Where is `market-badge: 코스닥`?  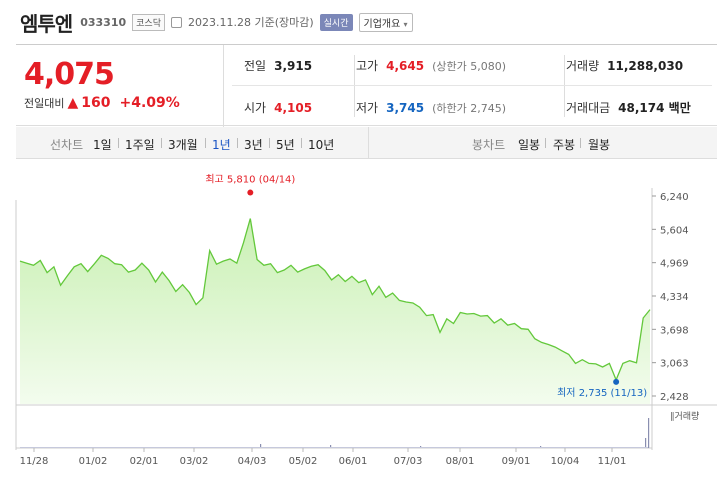 market-badge: 코스닥 is located at coordinates (148, 22).